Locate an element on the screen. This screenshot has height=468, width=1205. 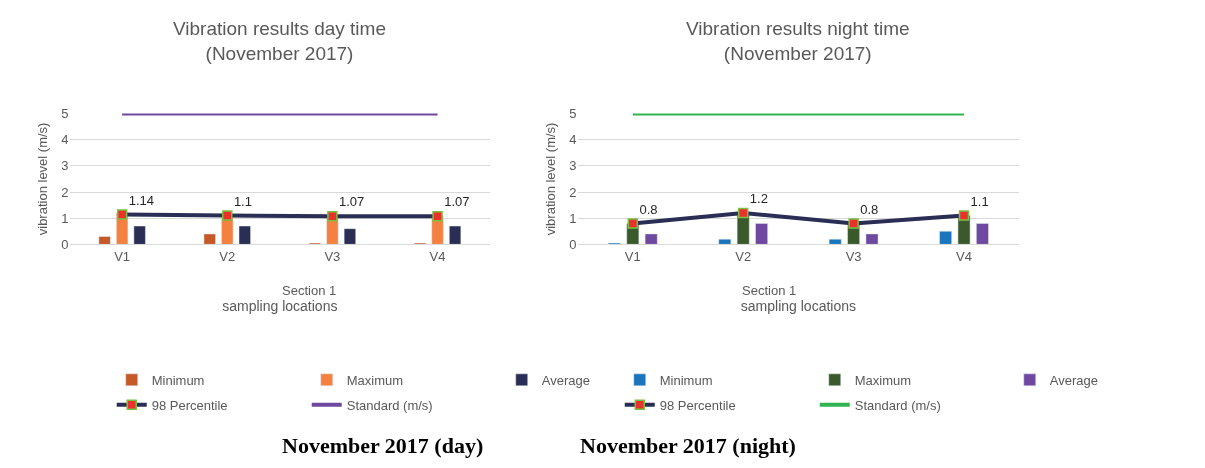
data-label: 1.14 is located at coordinates (141, 200).